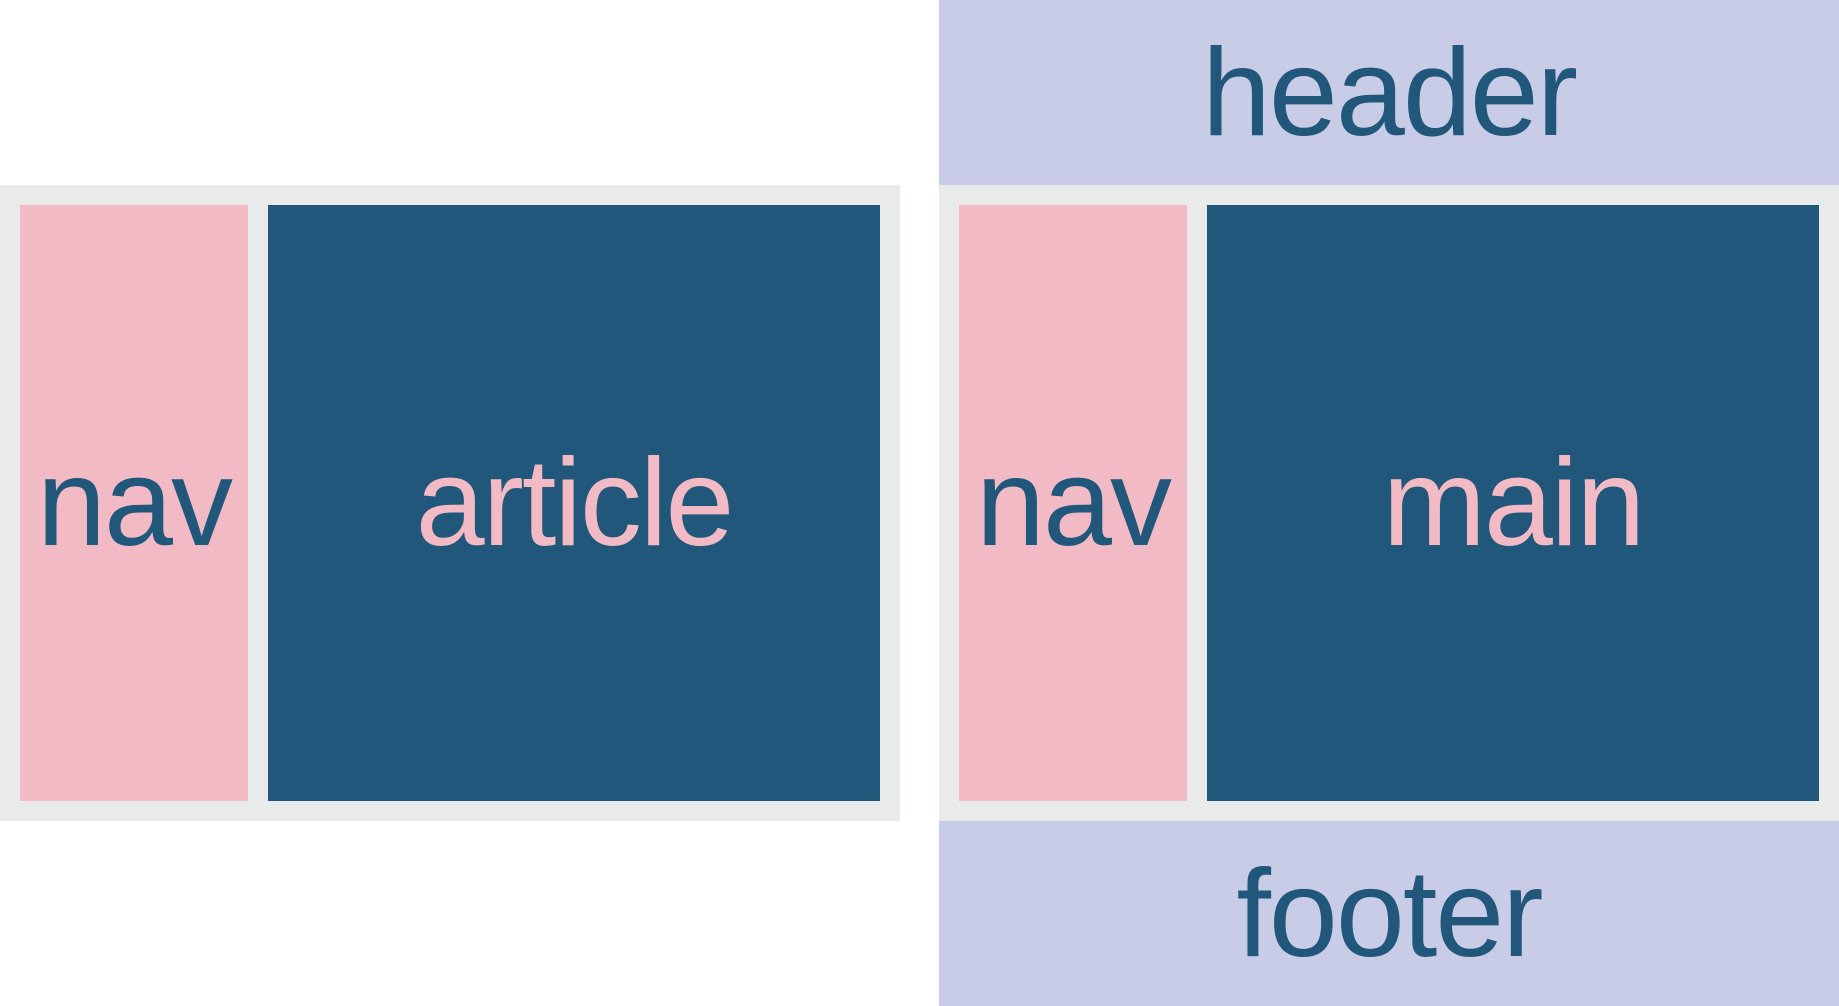  I want to click on right-main-label: main, so click(1514, 503).